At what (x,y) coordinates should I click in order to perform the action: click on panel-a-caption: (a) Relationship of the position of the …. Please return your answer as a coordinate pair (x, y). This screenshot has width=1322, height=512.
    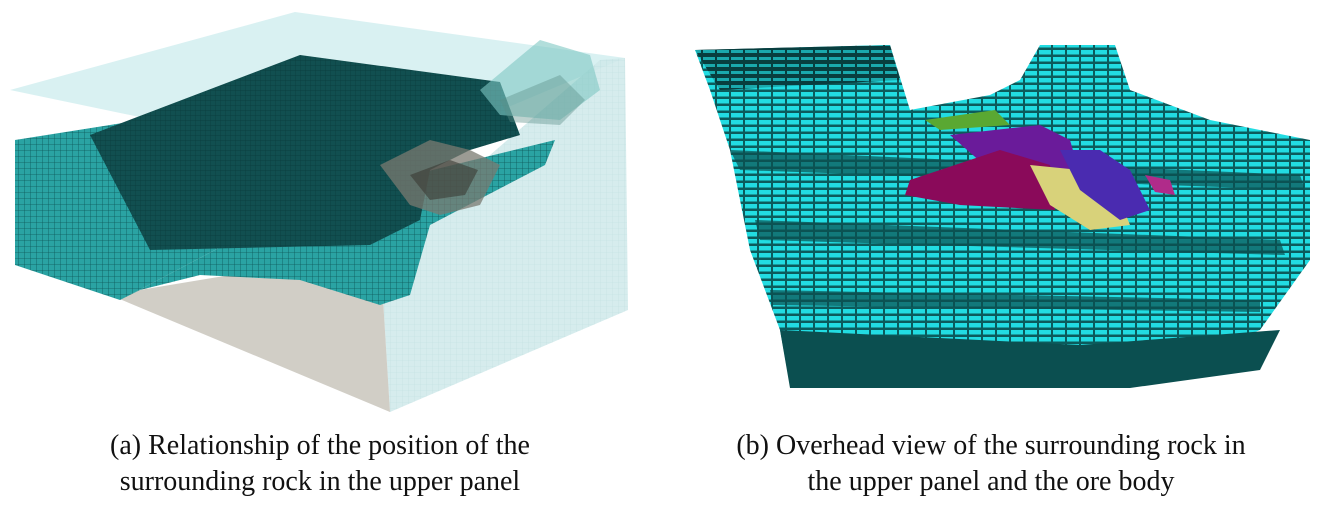
    Looking at the image, I should click on (320, 464).